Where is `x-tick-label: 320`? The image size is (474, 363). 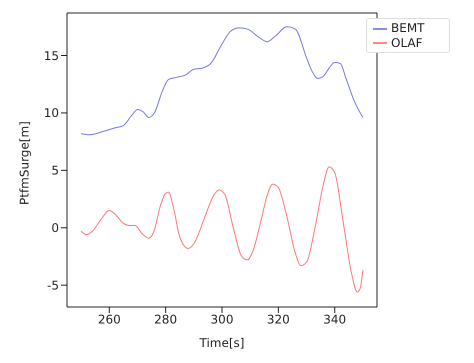 x-tick-label: 320 is located at coordinates (278, 319).